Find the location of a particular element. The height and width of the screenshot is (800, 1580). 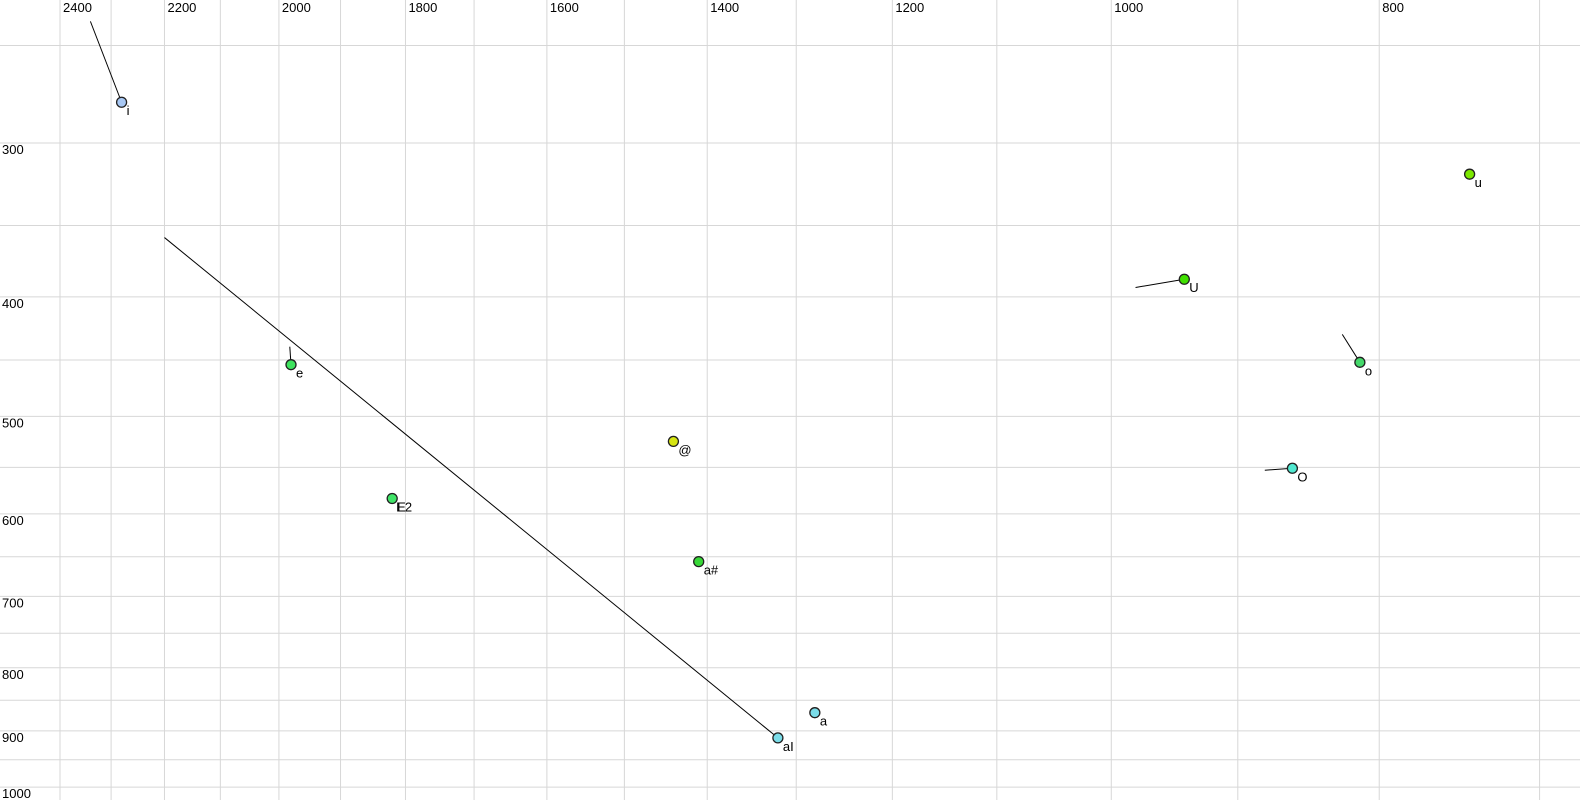

vowel-label-O: O is located at coordinates (1302, 476).